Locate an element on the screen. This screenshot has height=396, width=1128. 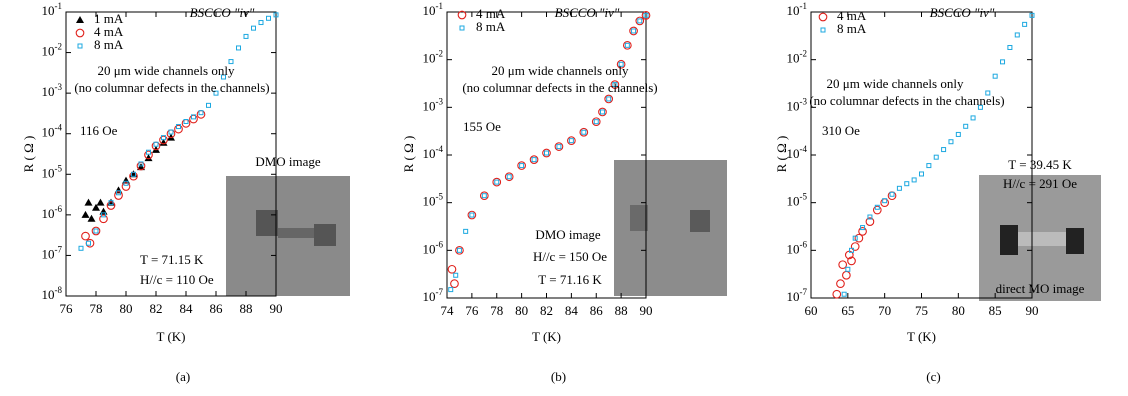
annotation: H//c = 291 Oe is located at coordinates (1040, 183).